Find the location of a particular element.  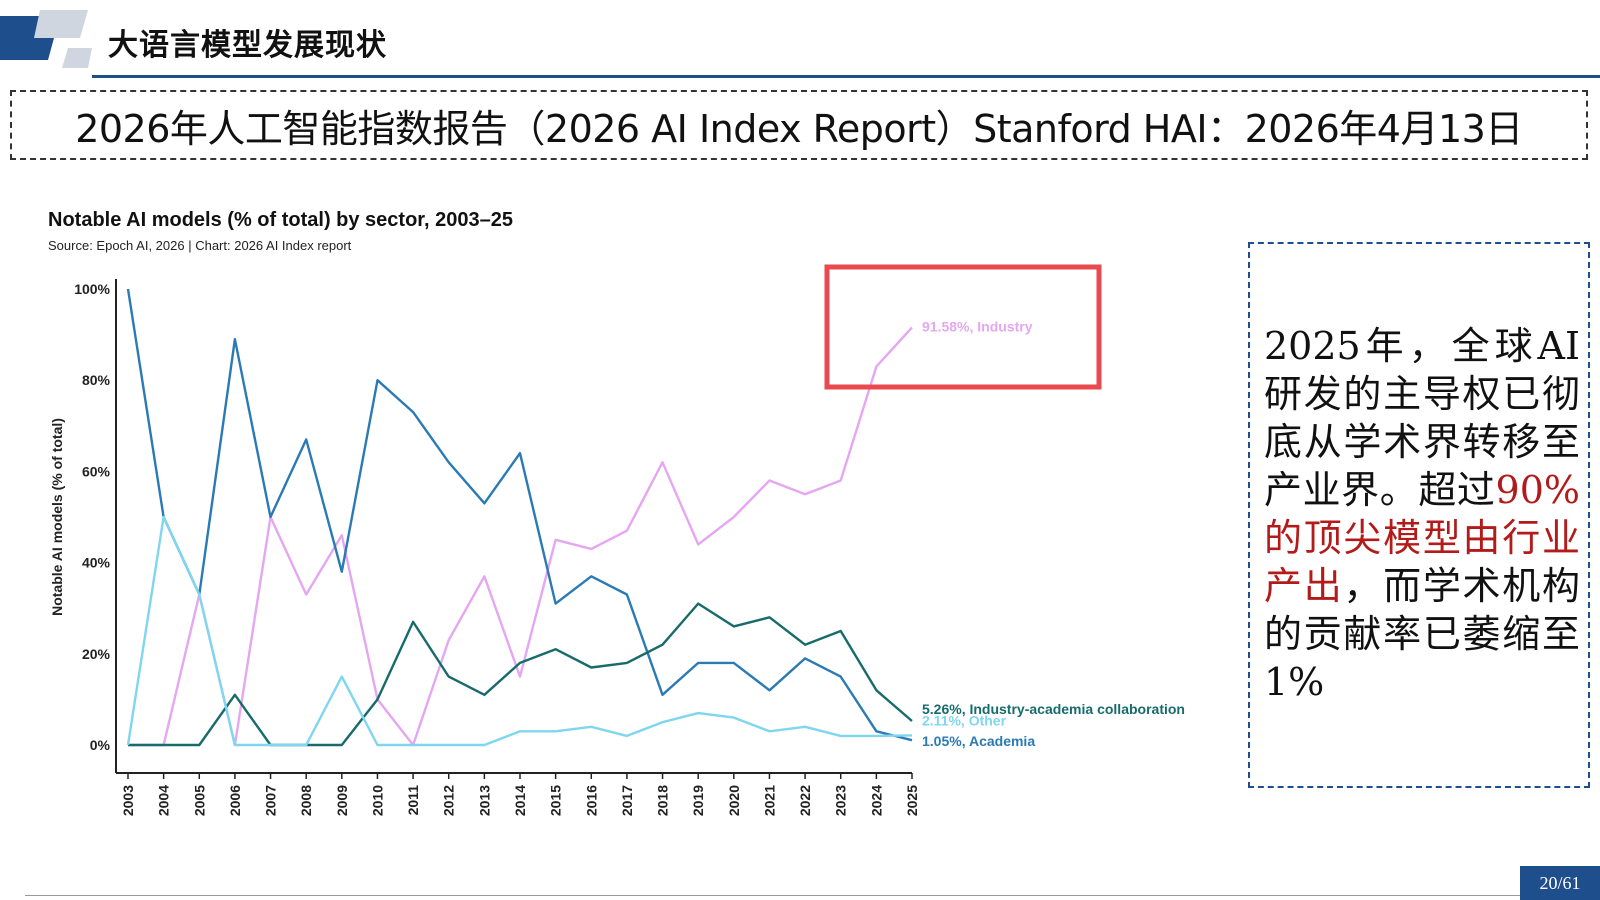

series-end-label: 5.26%, Industry-academia collaboration is located at coordinates (1053, 709).